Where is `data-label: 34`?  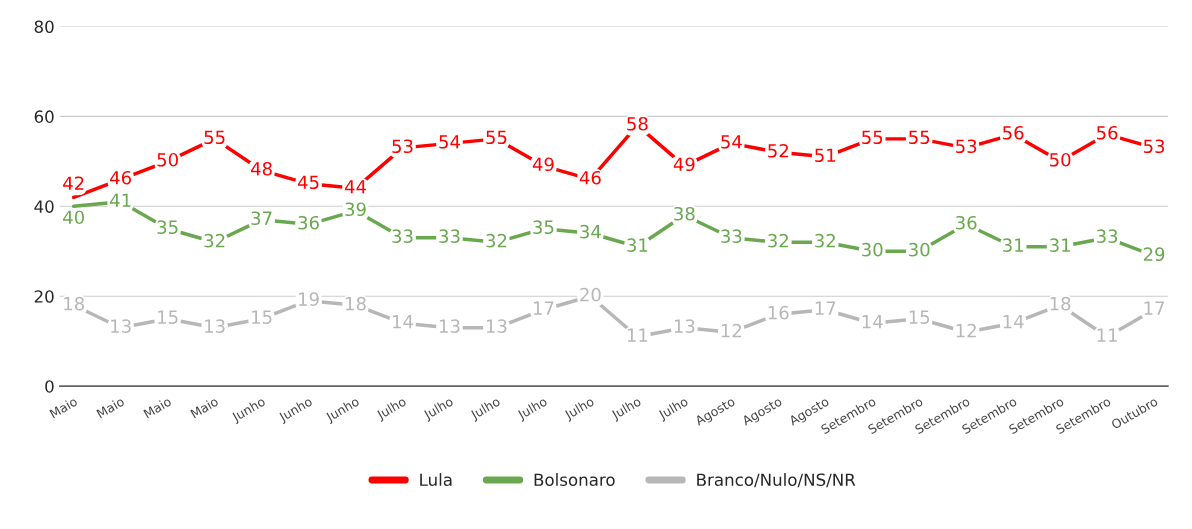 data-label: 34 is located at coordinates (590, 231).